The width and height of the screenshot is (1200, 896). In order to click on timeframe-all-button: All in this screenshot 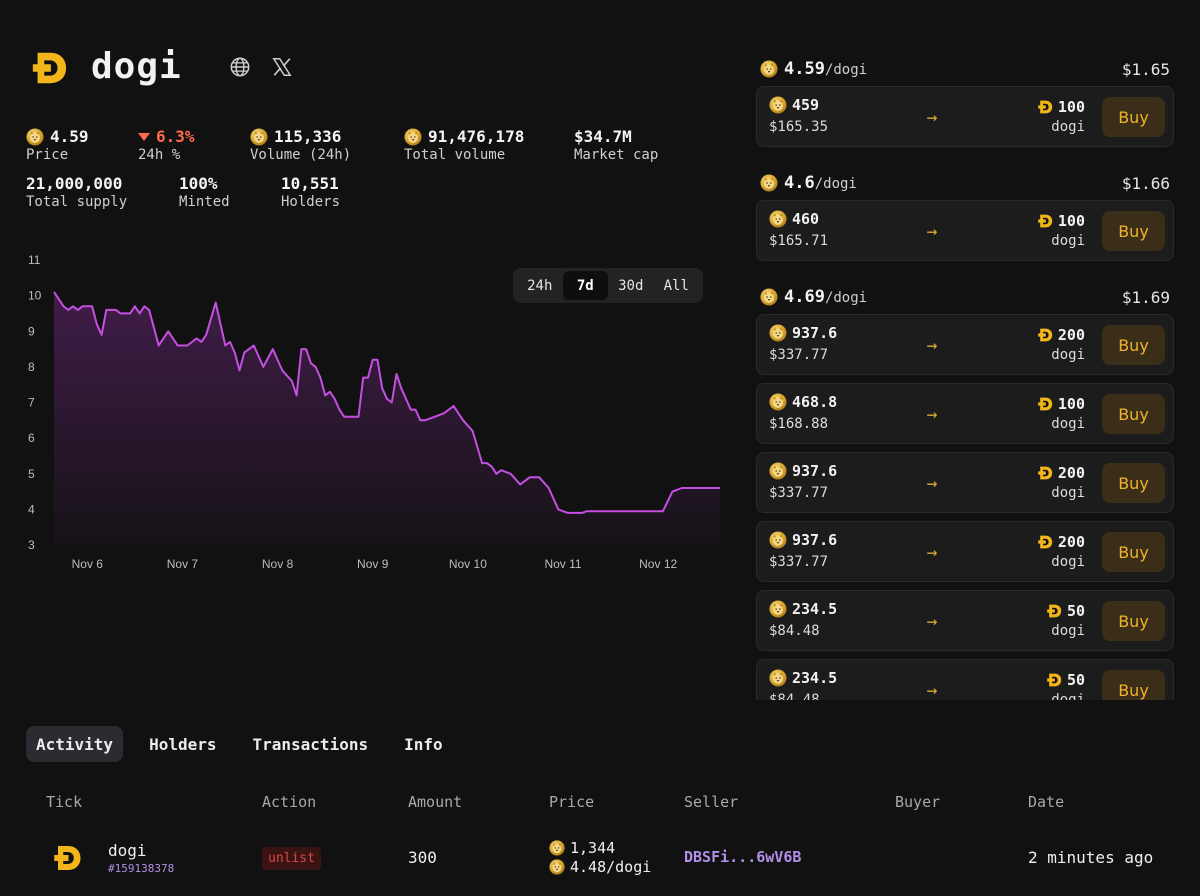, I will do `click(676, 285)`.